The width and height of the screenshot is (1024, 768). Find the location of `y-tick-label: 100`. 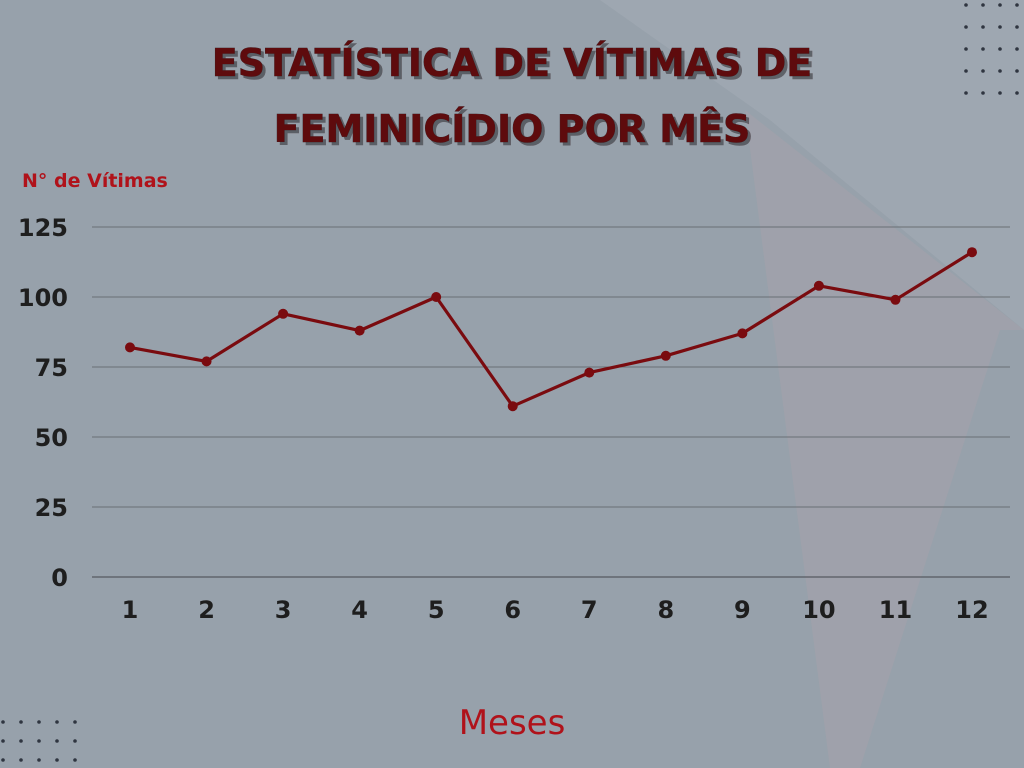

y-tick-label: 100 is located at coordinates (43, 298).